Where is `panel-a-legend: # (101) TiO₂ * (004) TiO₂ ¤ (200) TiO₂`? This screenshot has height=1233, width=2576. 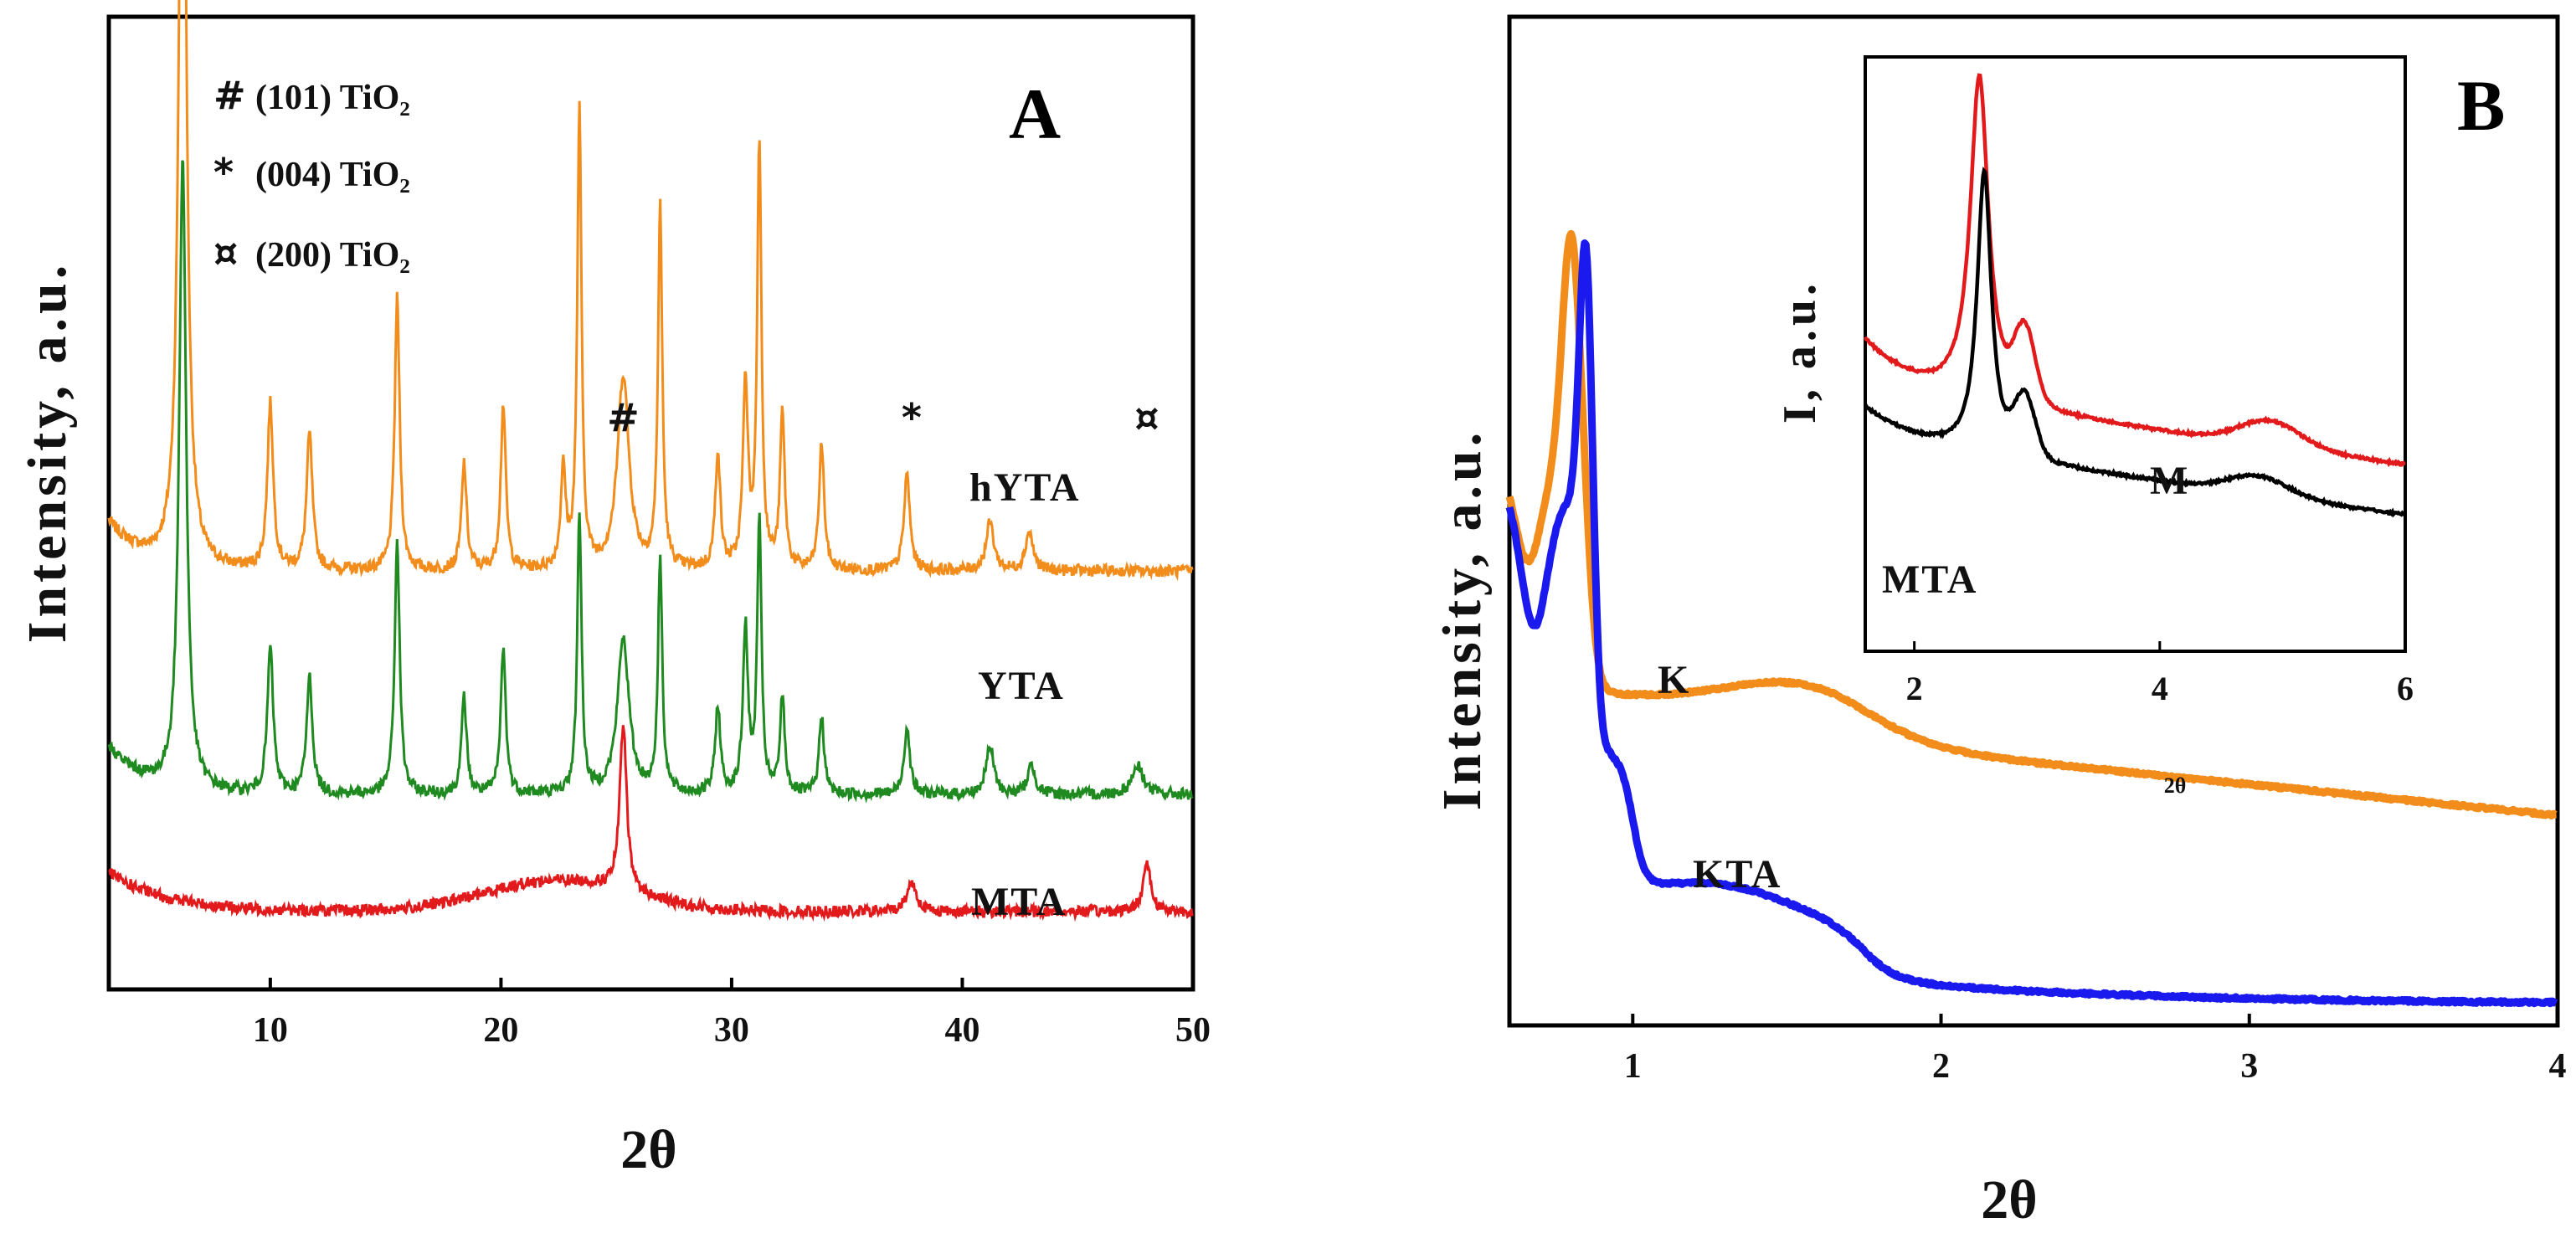
panel-a-legend: # (101) TiO₂ * (004) TiO₂ ¤ (200) TiO₂ is located at coordinates (311, 174).